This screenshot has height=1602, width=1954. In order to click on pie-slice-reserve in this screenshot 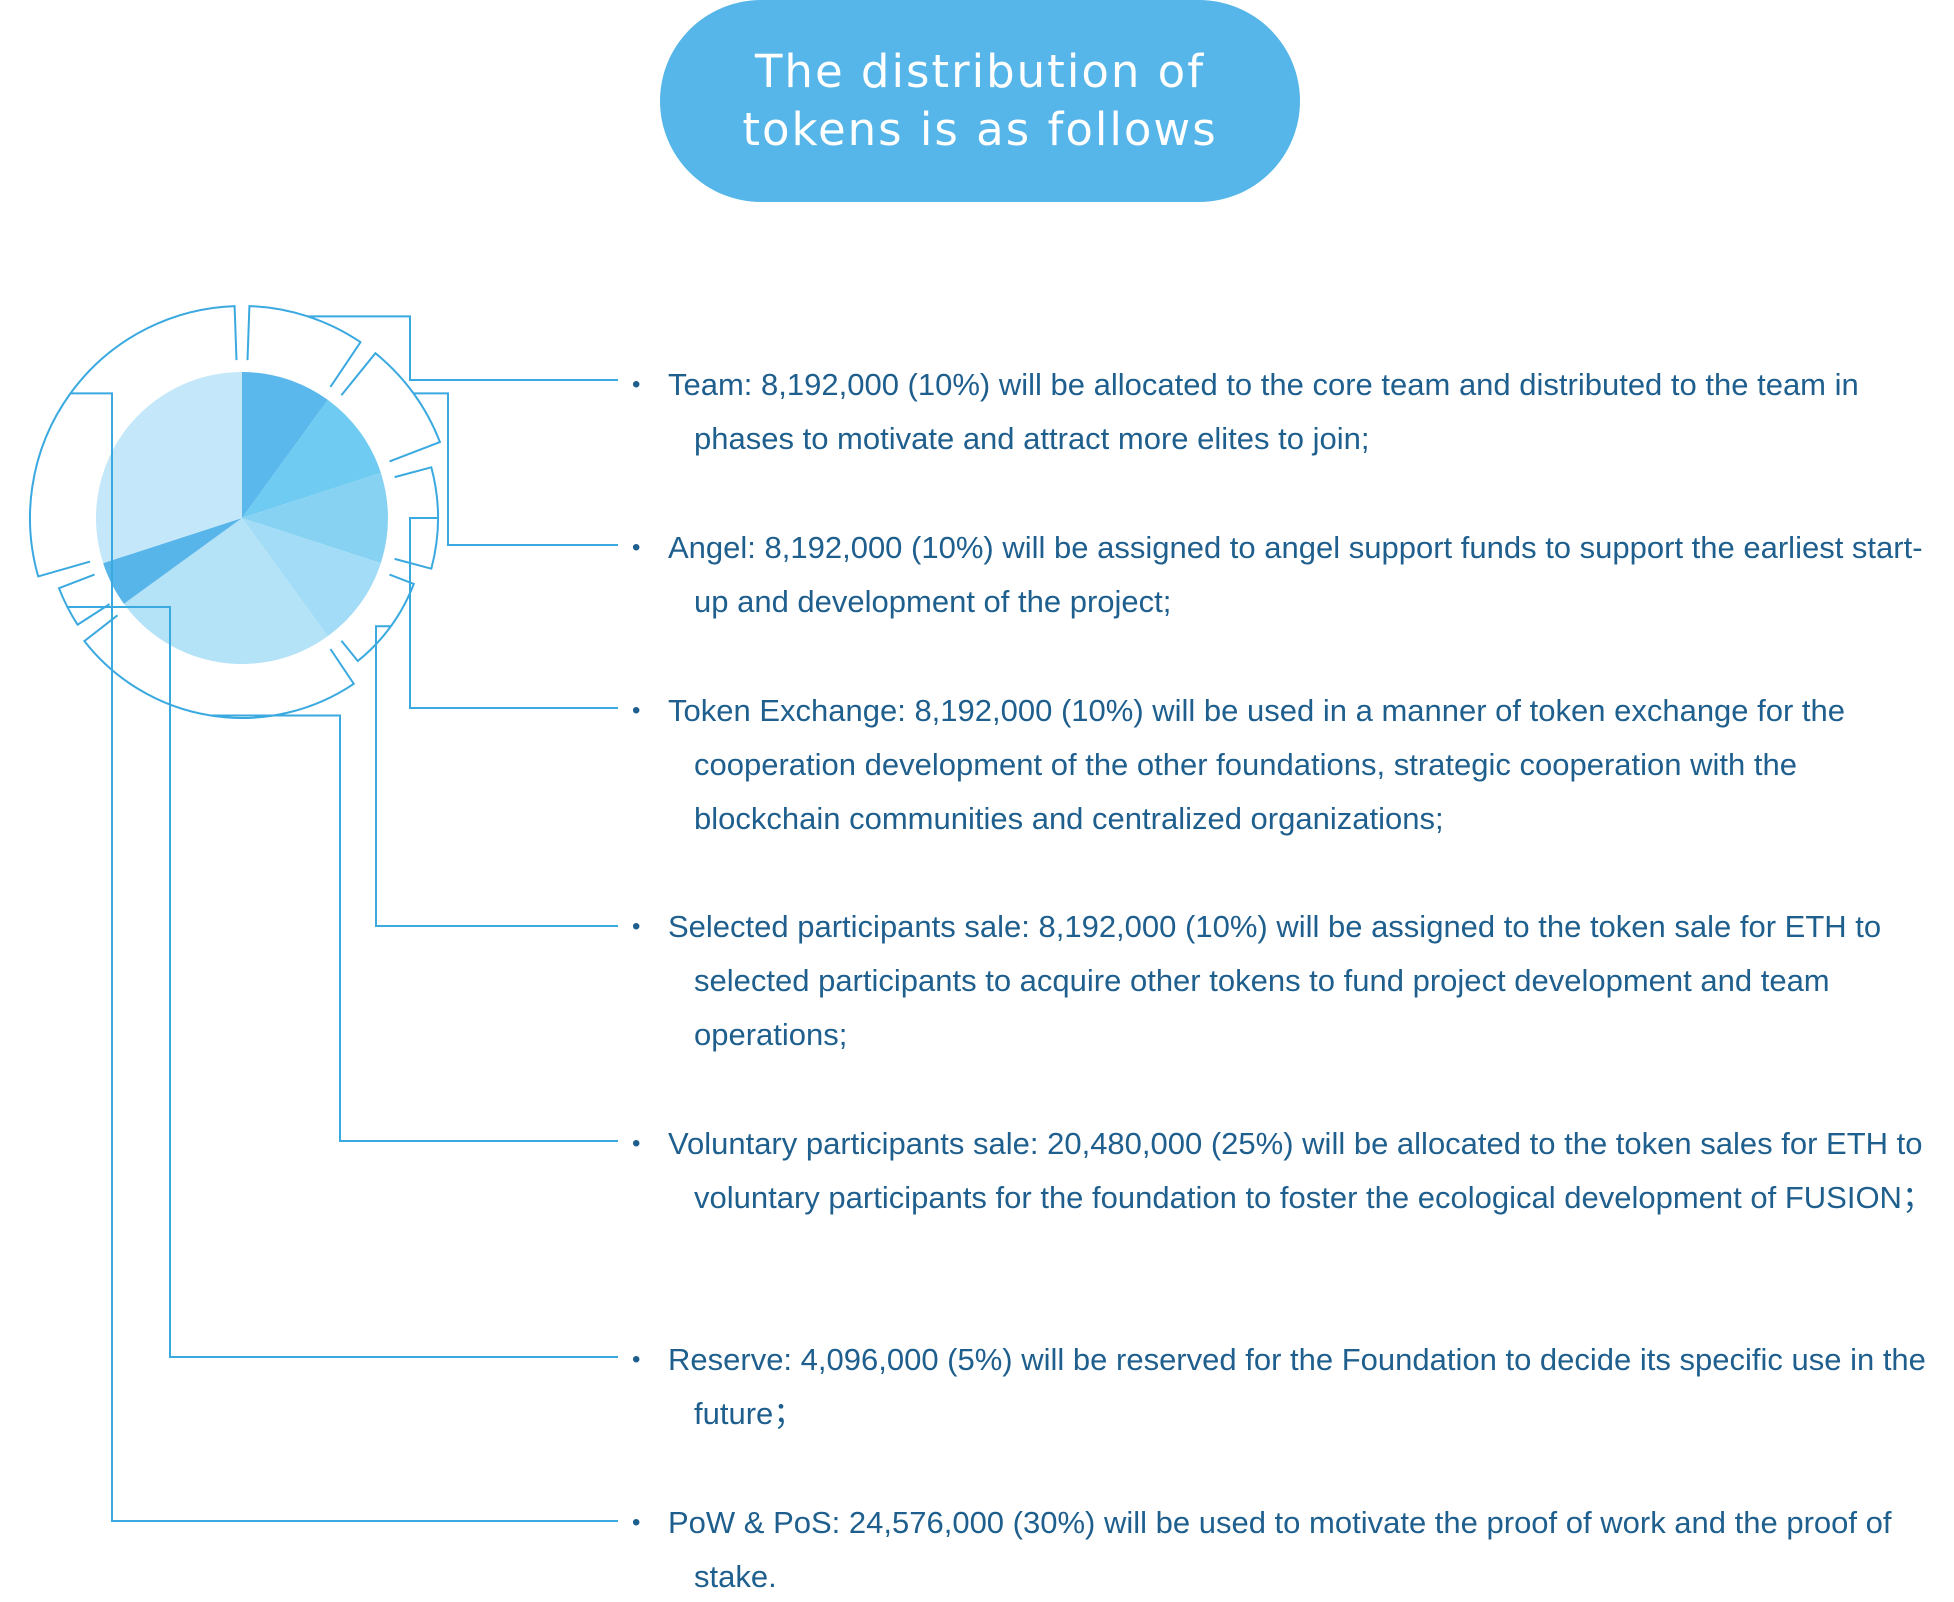, I will do `click(173, 561)`.